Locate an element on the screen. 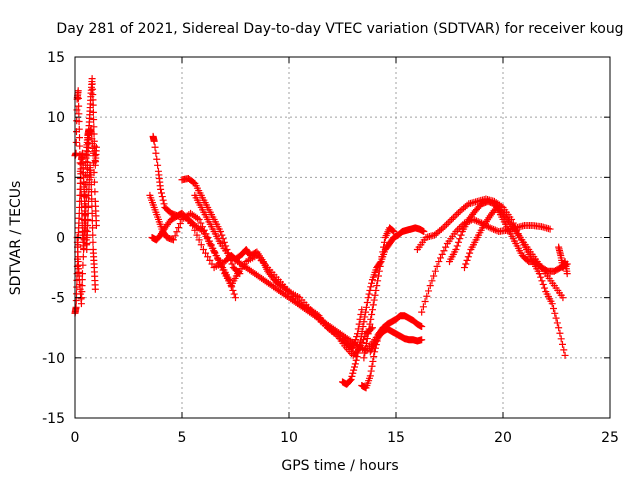 The image size is (640, 484). x-tick-label: 25 is located at coordinates (610, 438).